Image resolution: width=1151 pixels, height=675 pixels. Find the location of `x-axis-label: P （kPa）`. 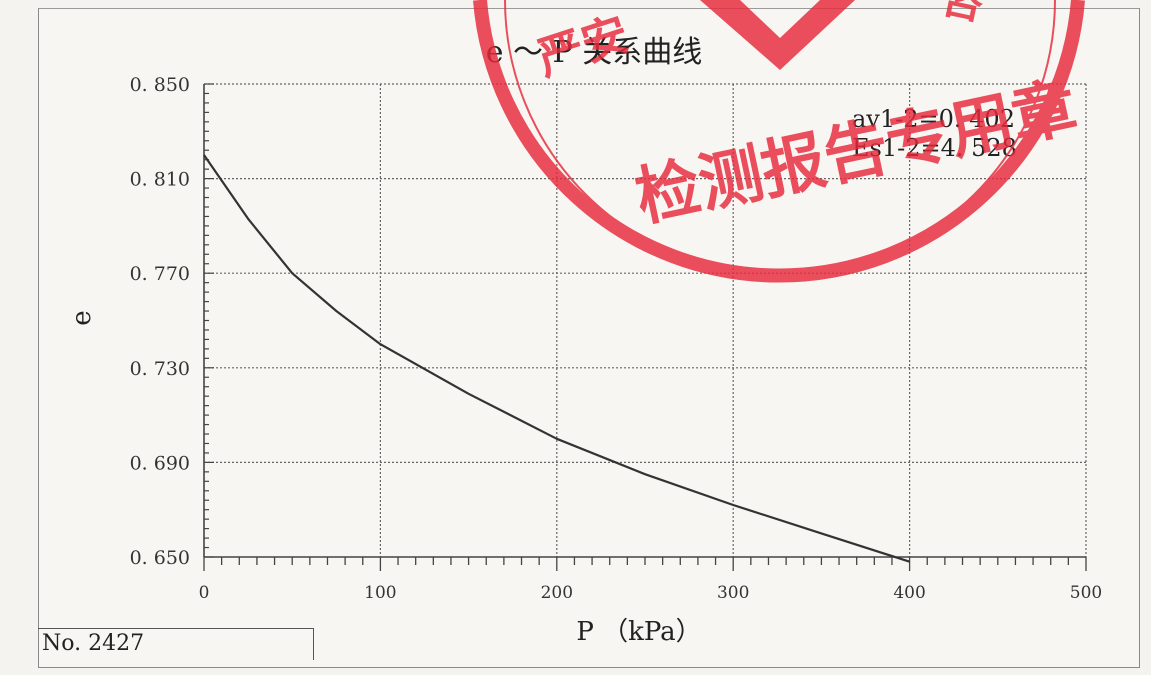

x-axis-label: P （kPa） is located at coordinates (638, 632).